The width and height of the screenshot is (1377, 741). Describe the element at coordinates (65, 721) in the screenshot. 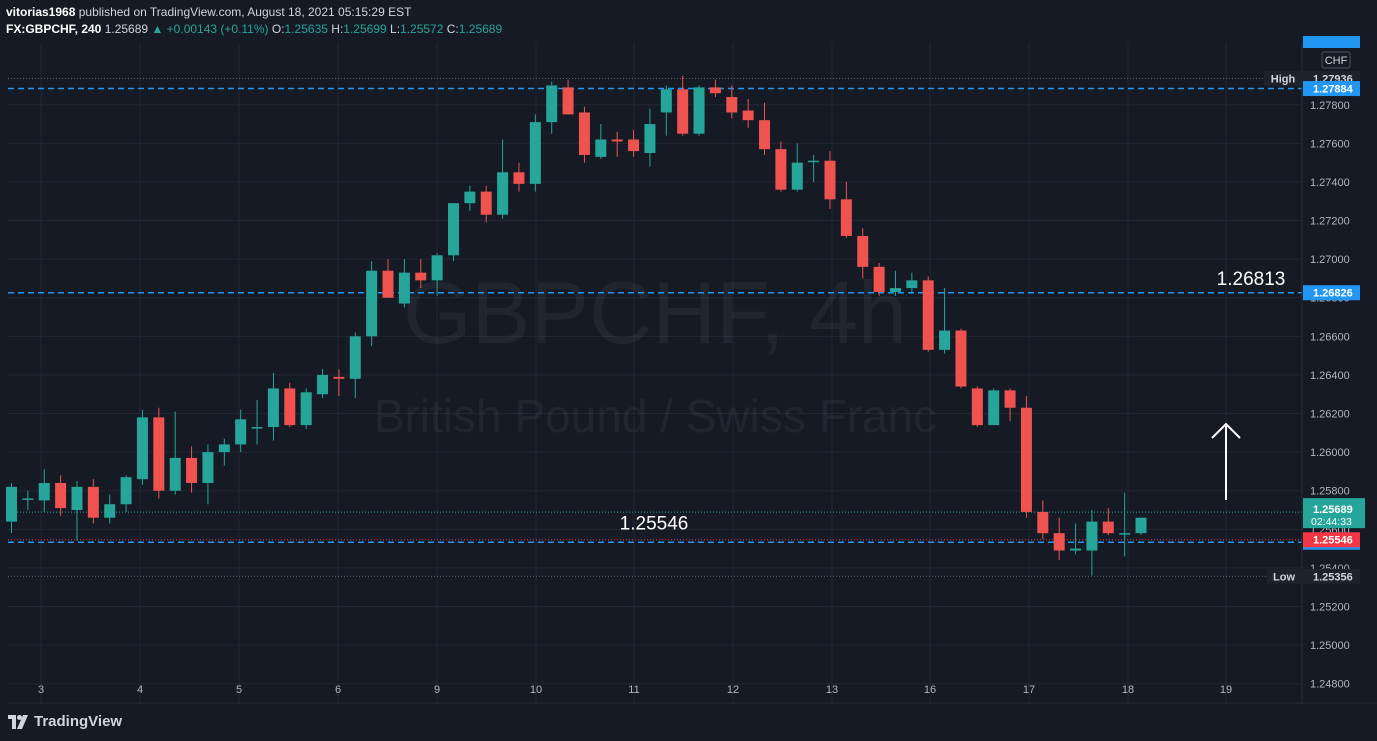

I see `tradingview-branding: TradingView` at that location.